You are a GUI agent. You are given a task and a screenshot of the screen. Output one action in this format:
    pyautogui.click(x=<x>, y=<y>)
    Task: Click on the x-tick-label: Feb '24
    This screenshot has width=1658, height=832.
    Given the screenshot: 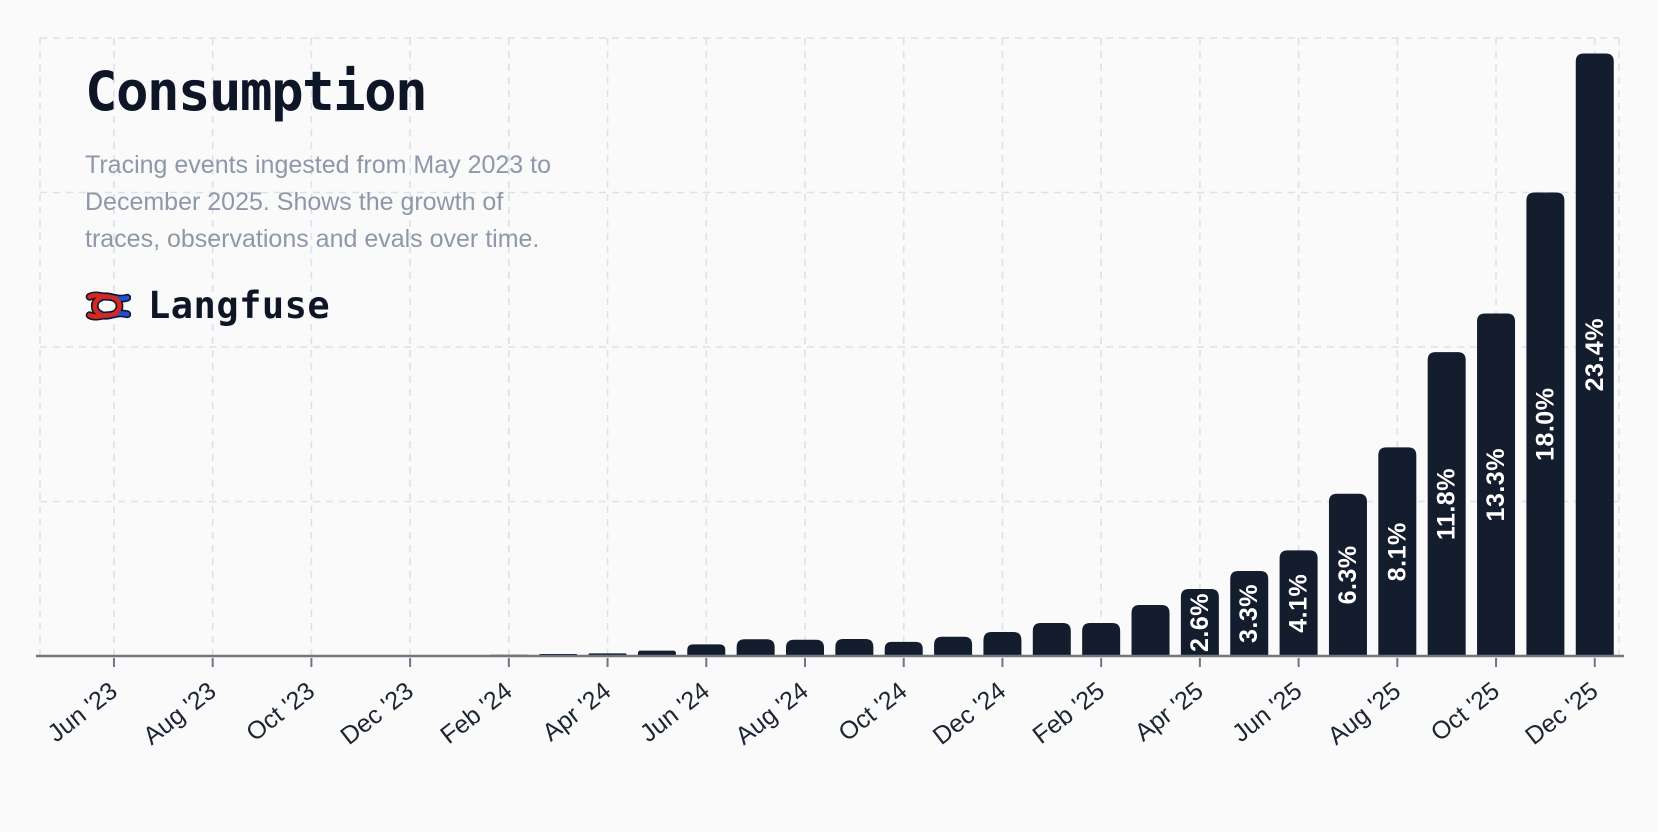 What is the action you would take?
    pyautogui.click(x=476, y=713)
    